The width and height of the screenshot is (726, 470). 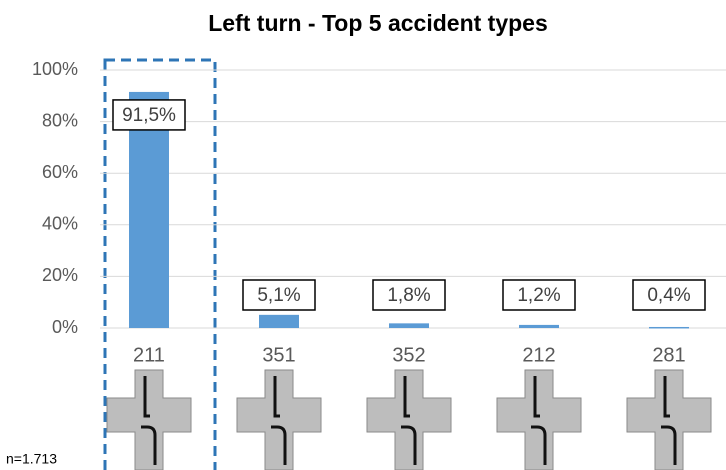 What do you see at coordinates (60, 172) in the screenshot?
I see `y-tick-label: 60%` at bounding box center [60, 172].